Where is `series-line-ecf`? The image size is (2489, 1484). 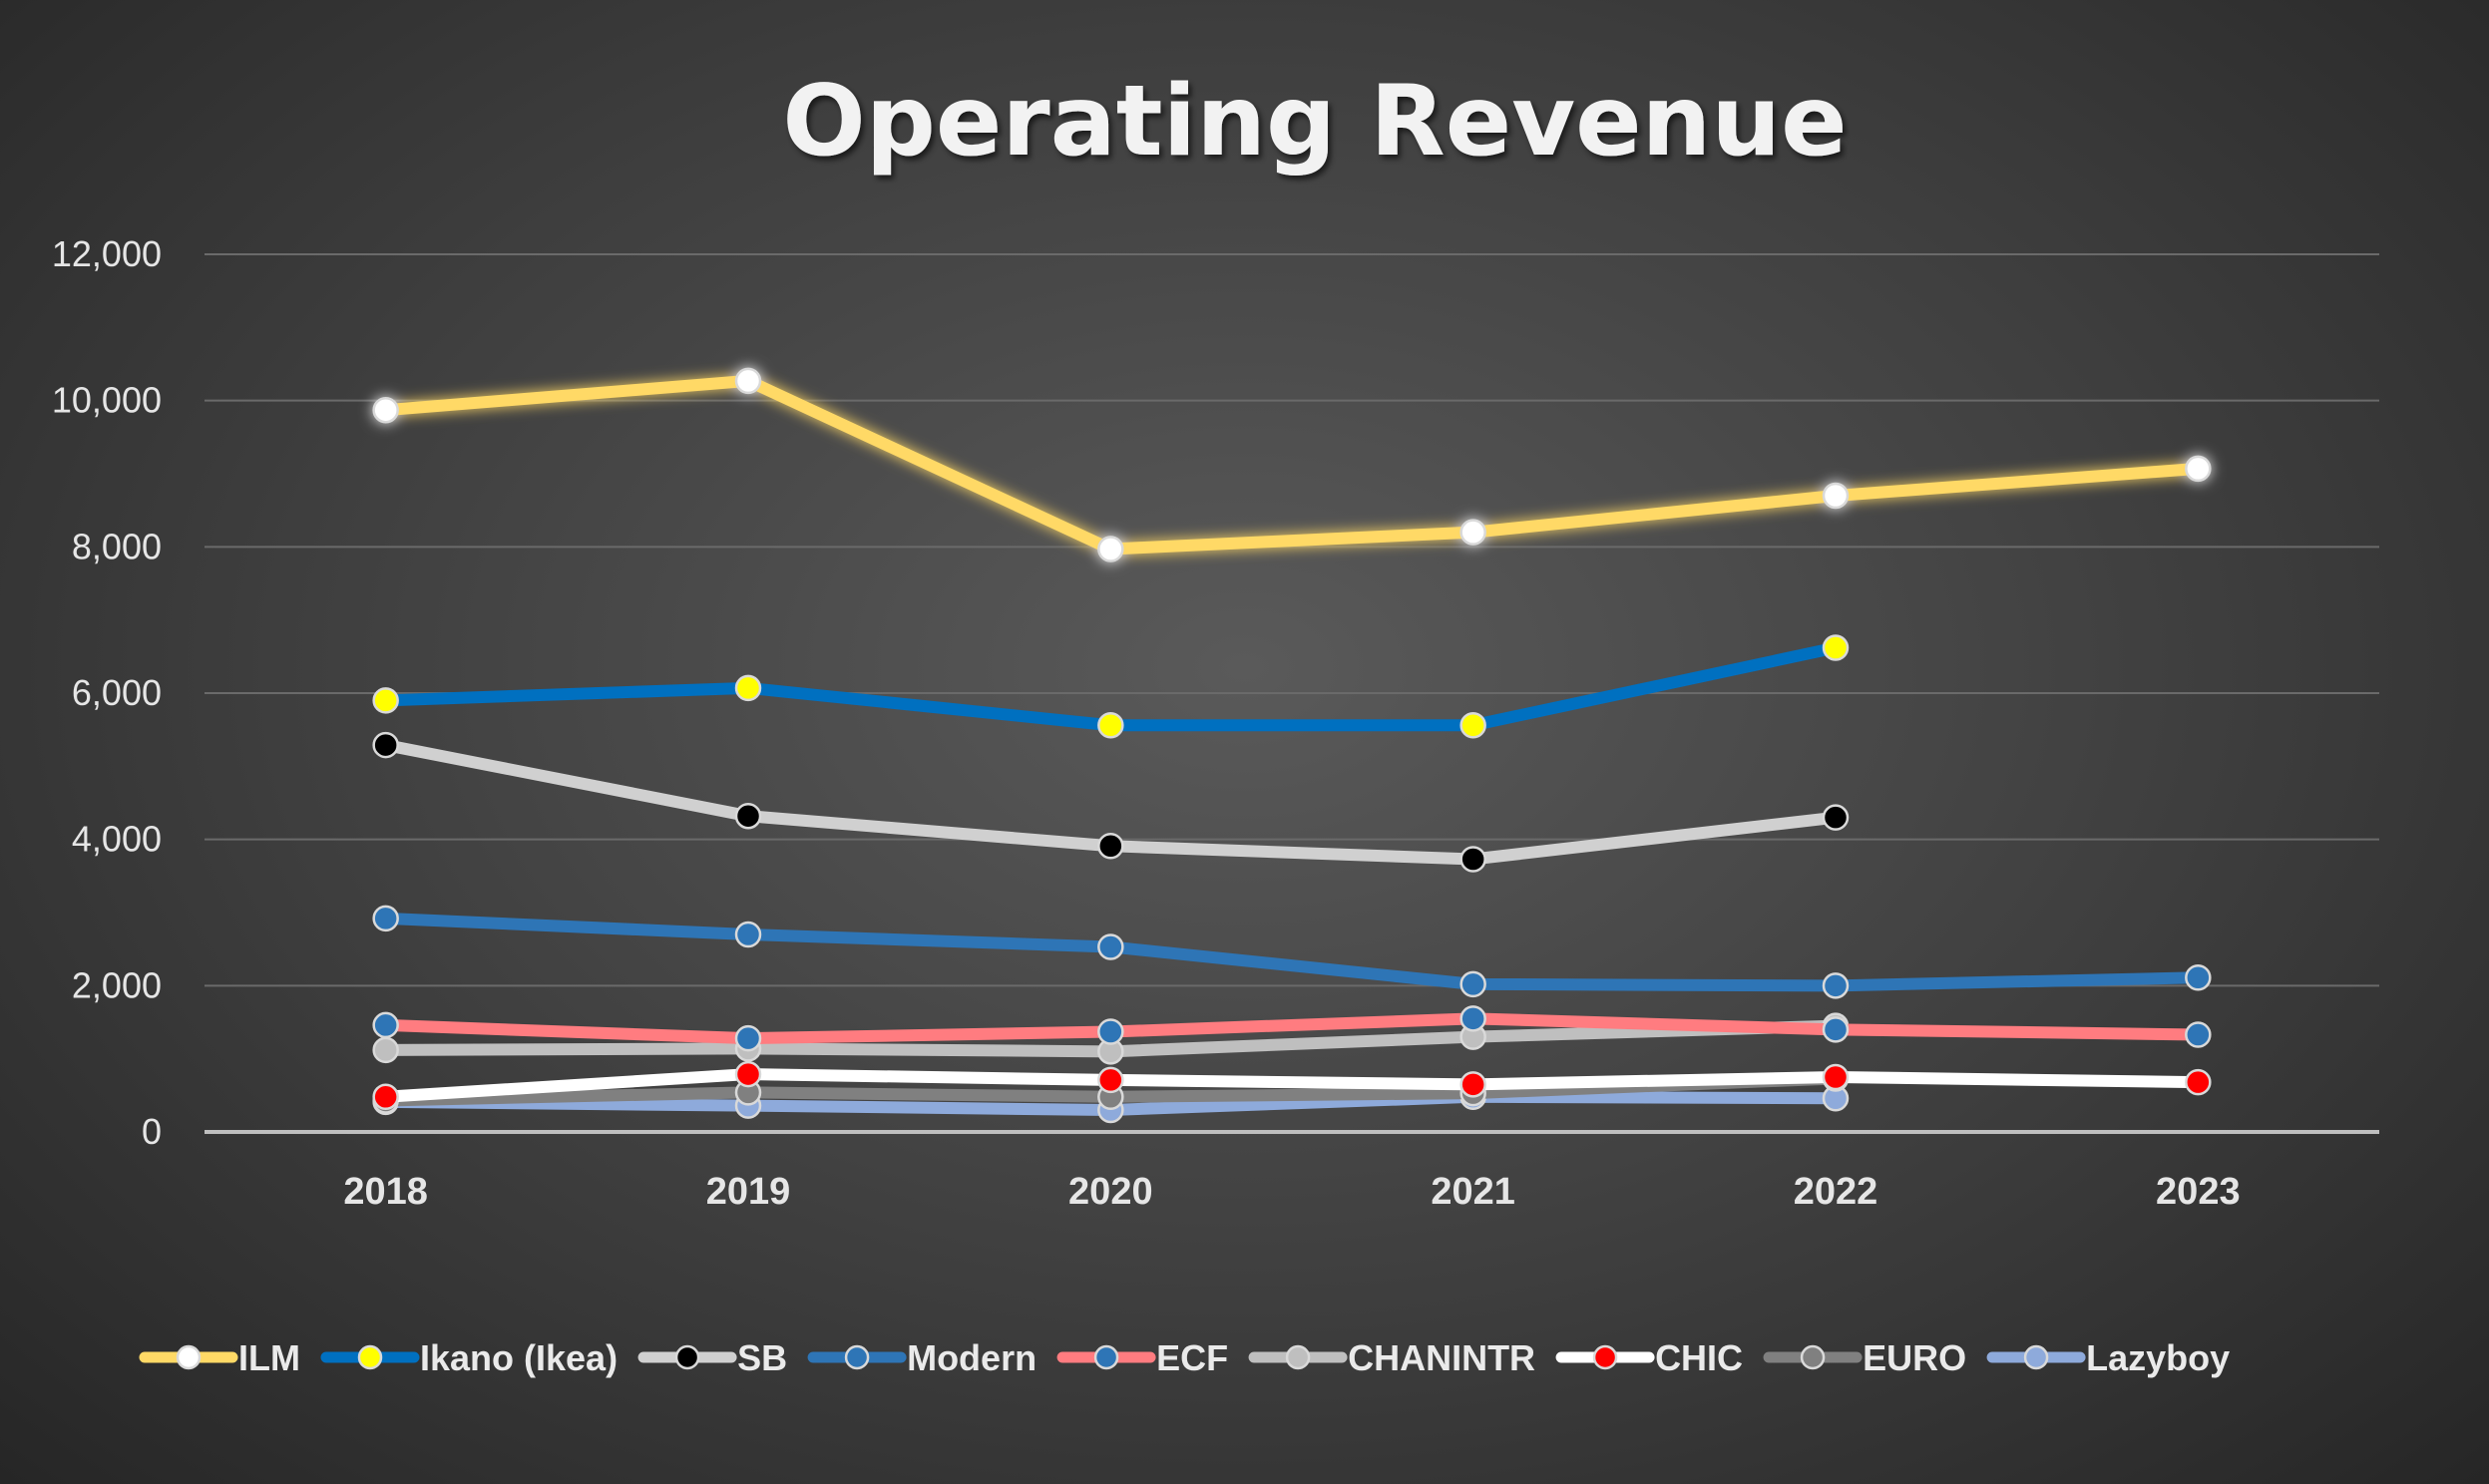 series-line-ecf is located at coordinates (1292, 1028).